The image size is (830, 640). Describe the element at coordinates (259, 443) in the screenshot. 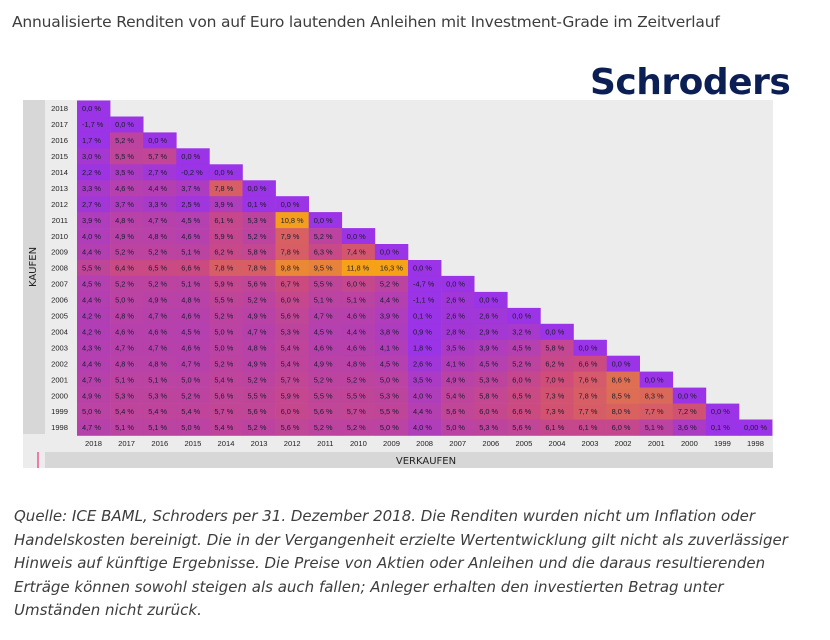

I see `x-tick-label: 2013` at that location.